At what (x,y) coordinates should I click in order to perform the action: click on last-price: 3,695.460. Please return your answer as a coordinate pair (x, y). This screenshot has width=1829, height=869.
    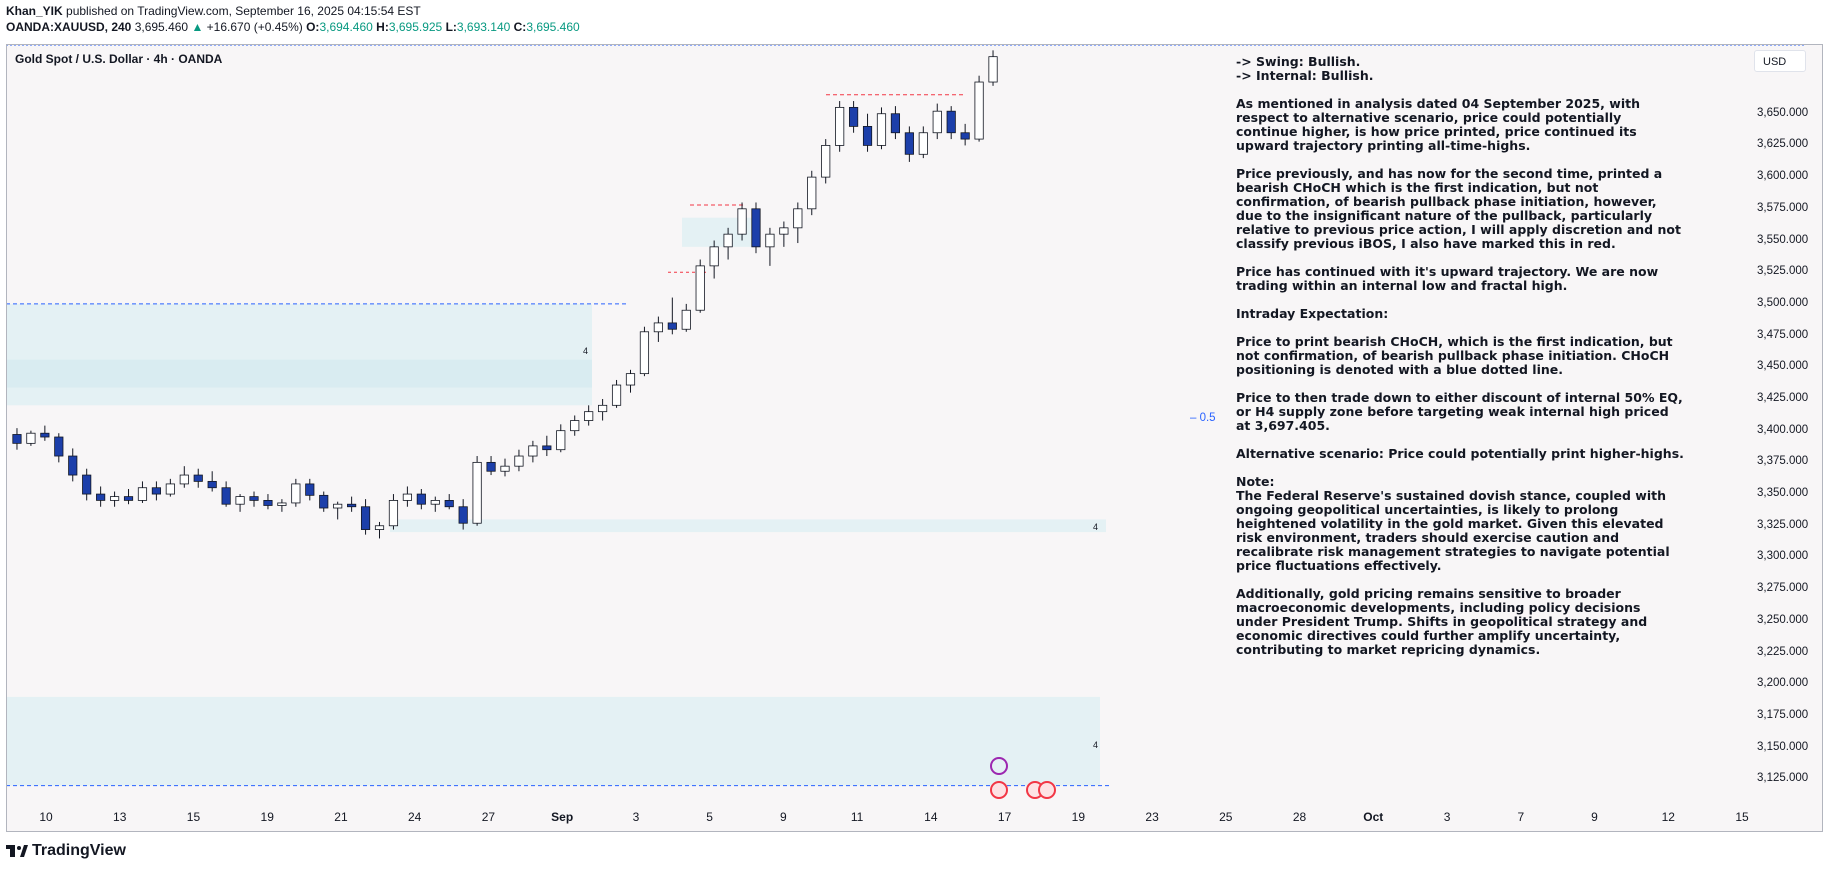
    Looking at the image, I should click on (161, 27).